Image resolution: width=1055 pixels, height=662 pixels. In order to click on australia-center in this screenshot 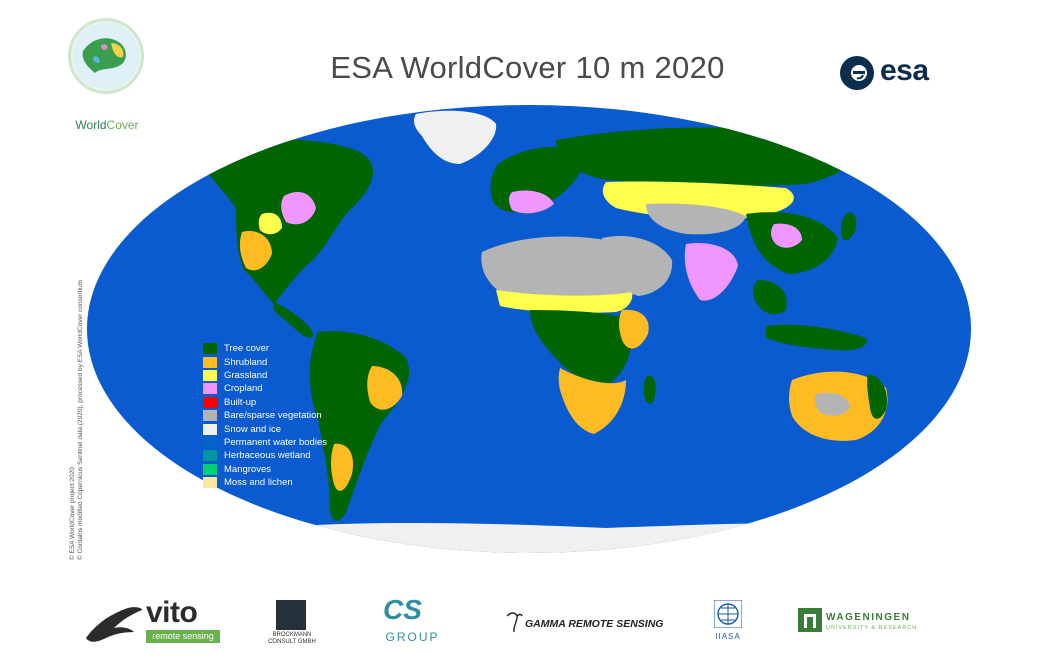, I will do `click(832, 404)`.